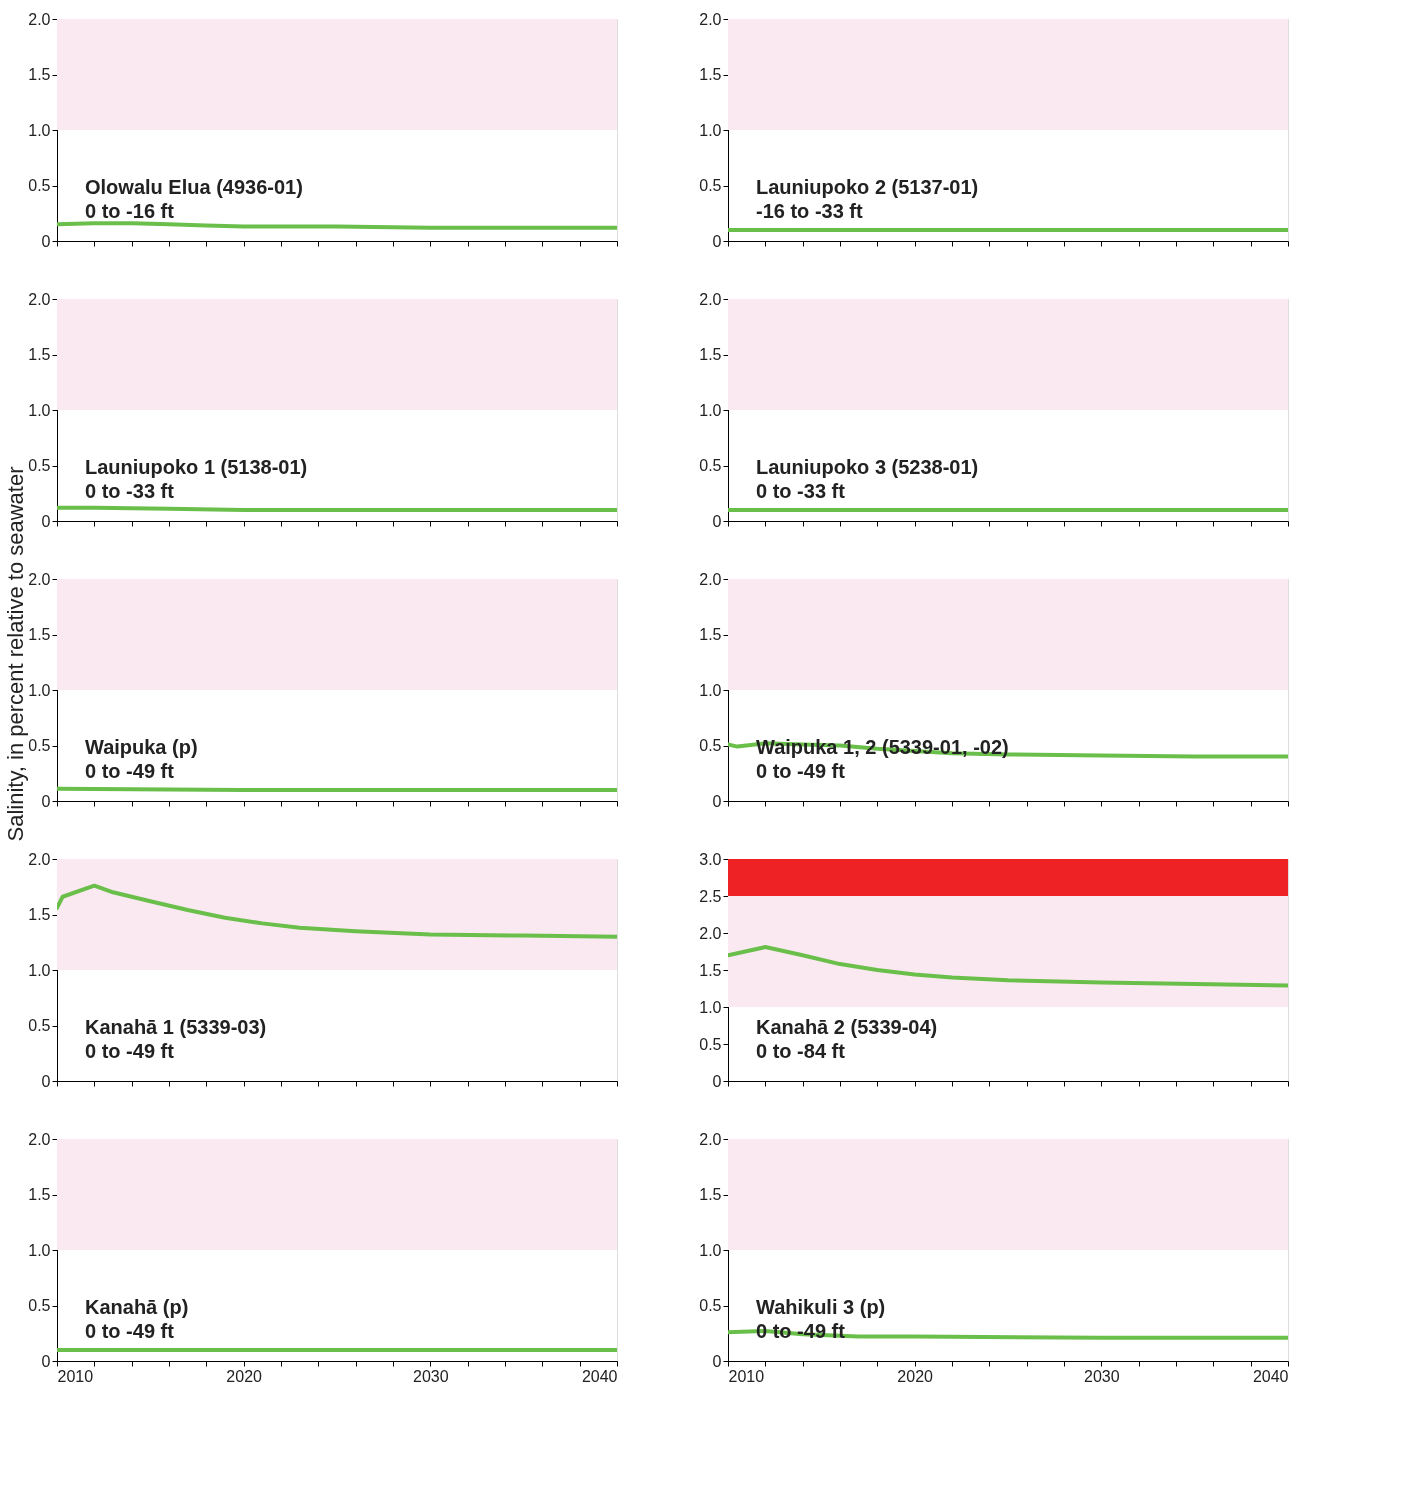 Image resolution: width=1411 pixels, height=1486 pixels. I want to click on annotation: Kanahā (p), so click(137, 1306).